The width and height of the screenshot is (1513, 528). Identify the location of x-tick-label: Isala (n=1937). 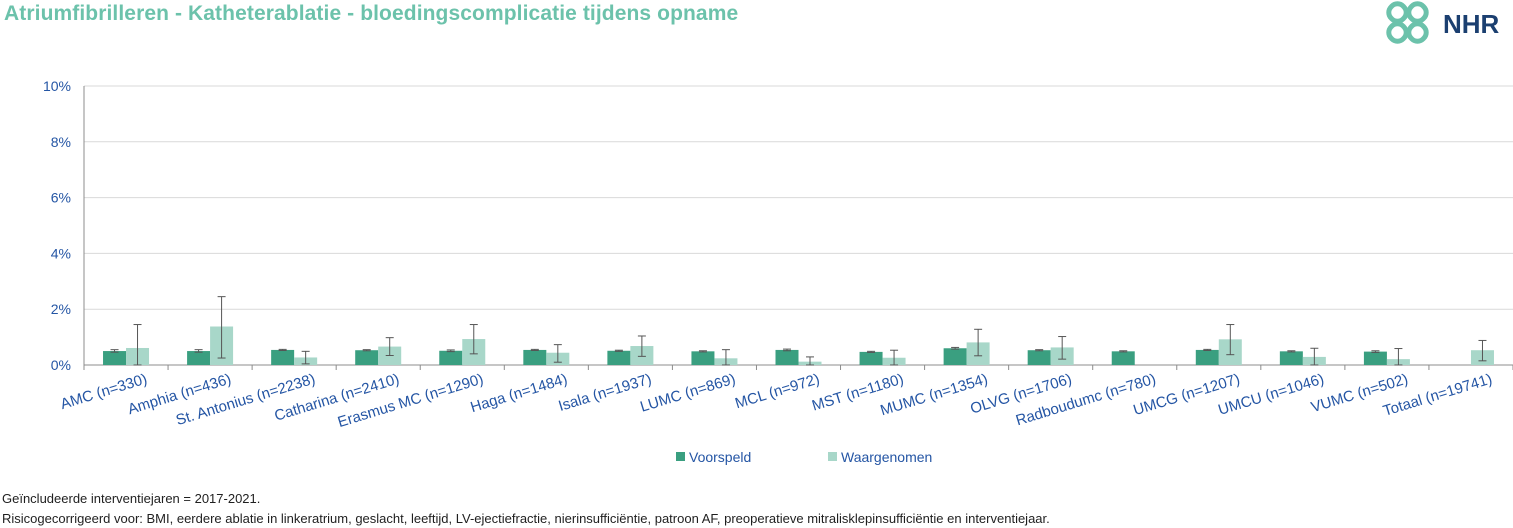
(604, 393).